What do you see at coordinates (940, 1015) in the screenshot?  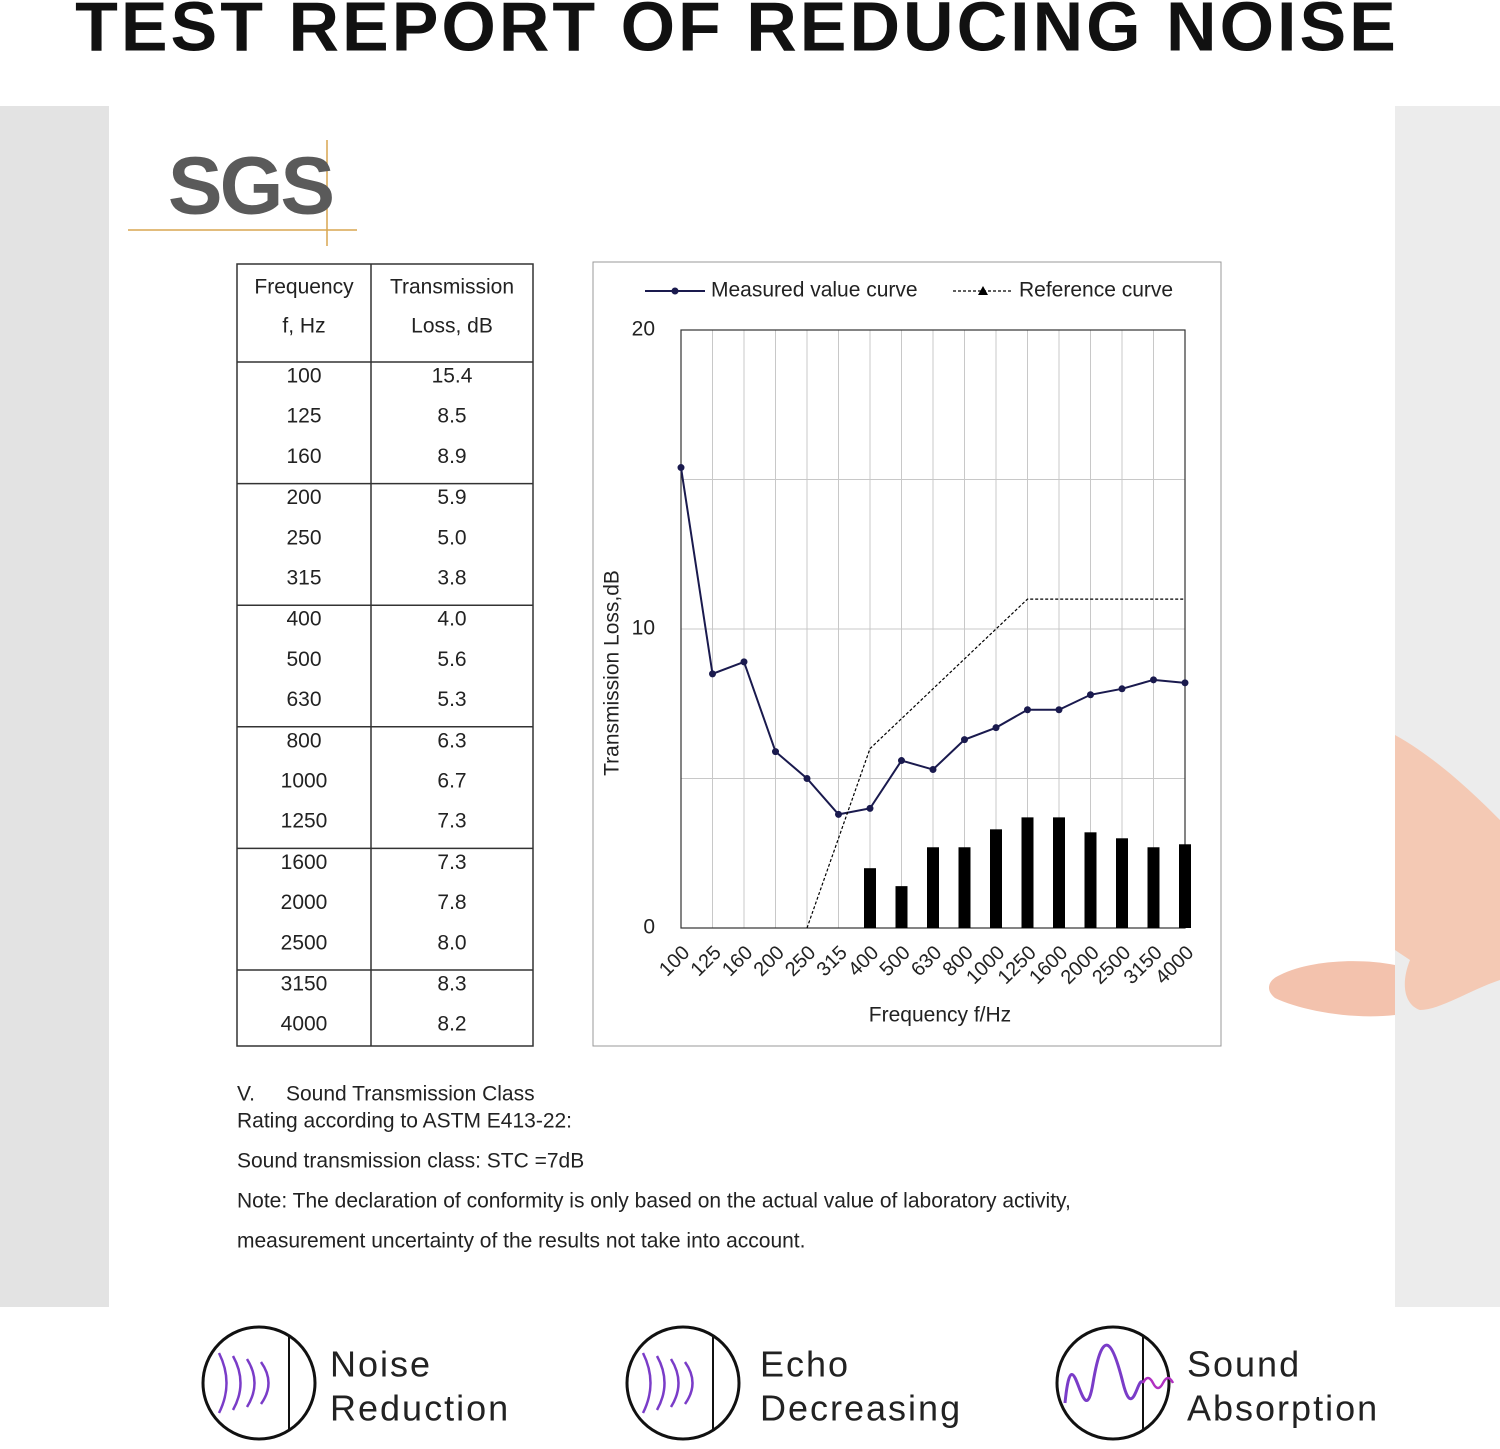 I see `x-axis-label: Frequency f/Hz` at bounding box center [940, 1015].